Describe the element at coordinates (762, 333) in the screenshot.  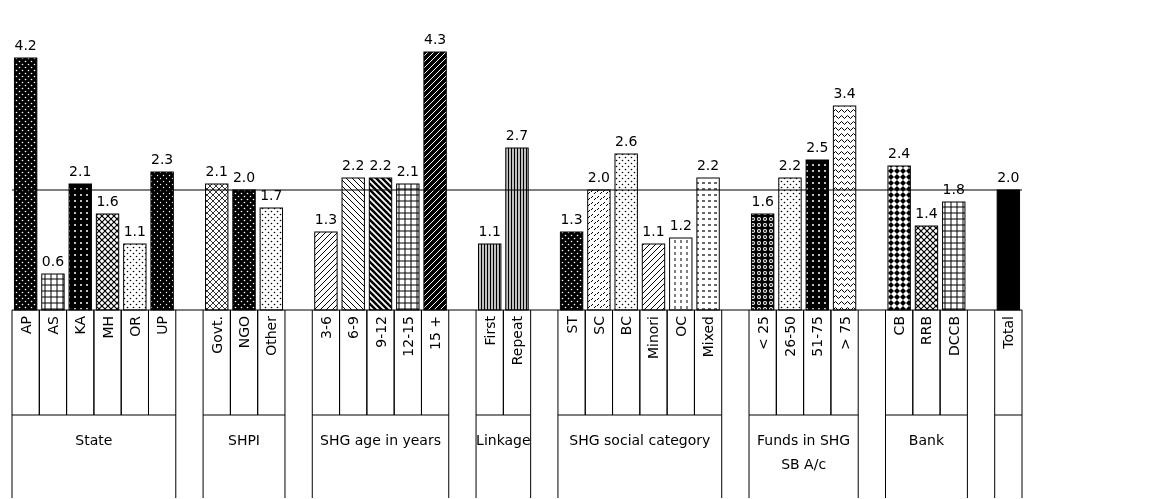
I see `x-tick-label: < 25` at that location.